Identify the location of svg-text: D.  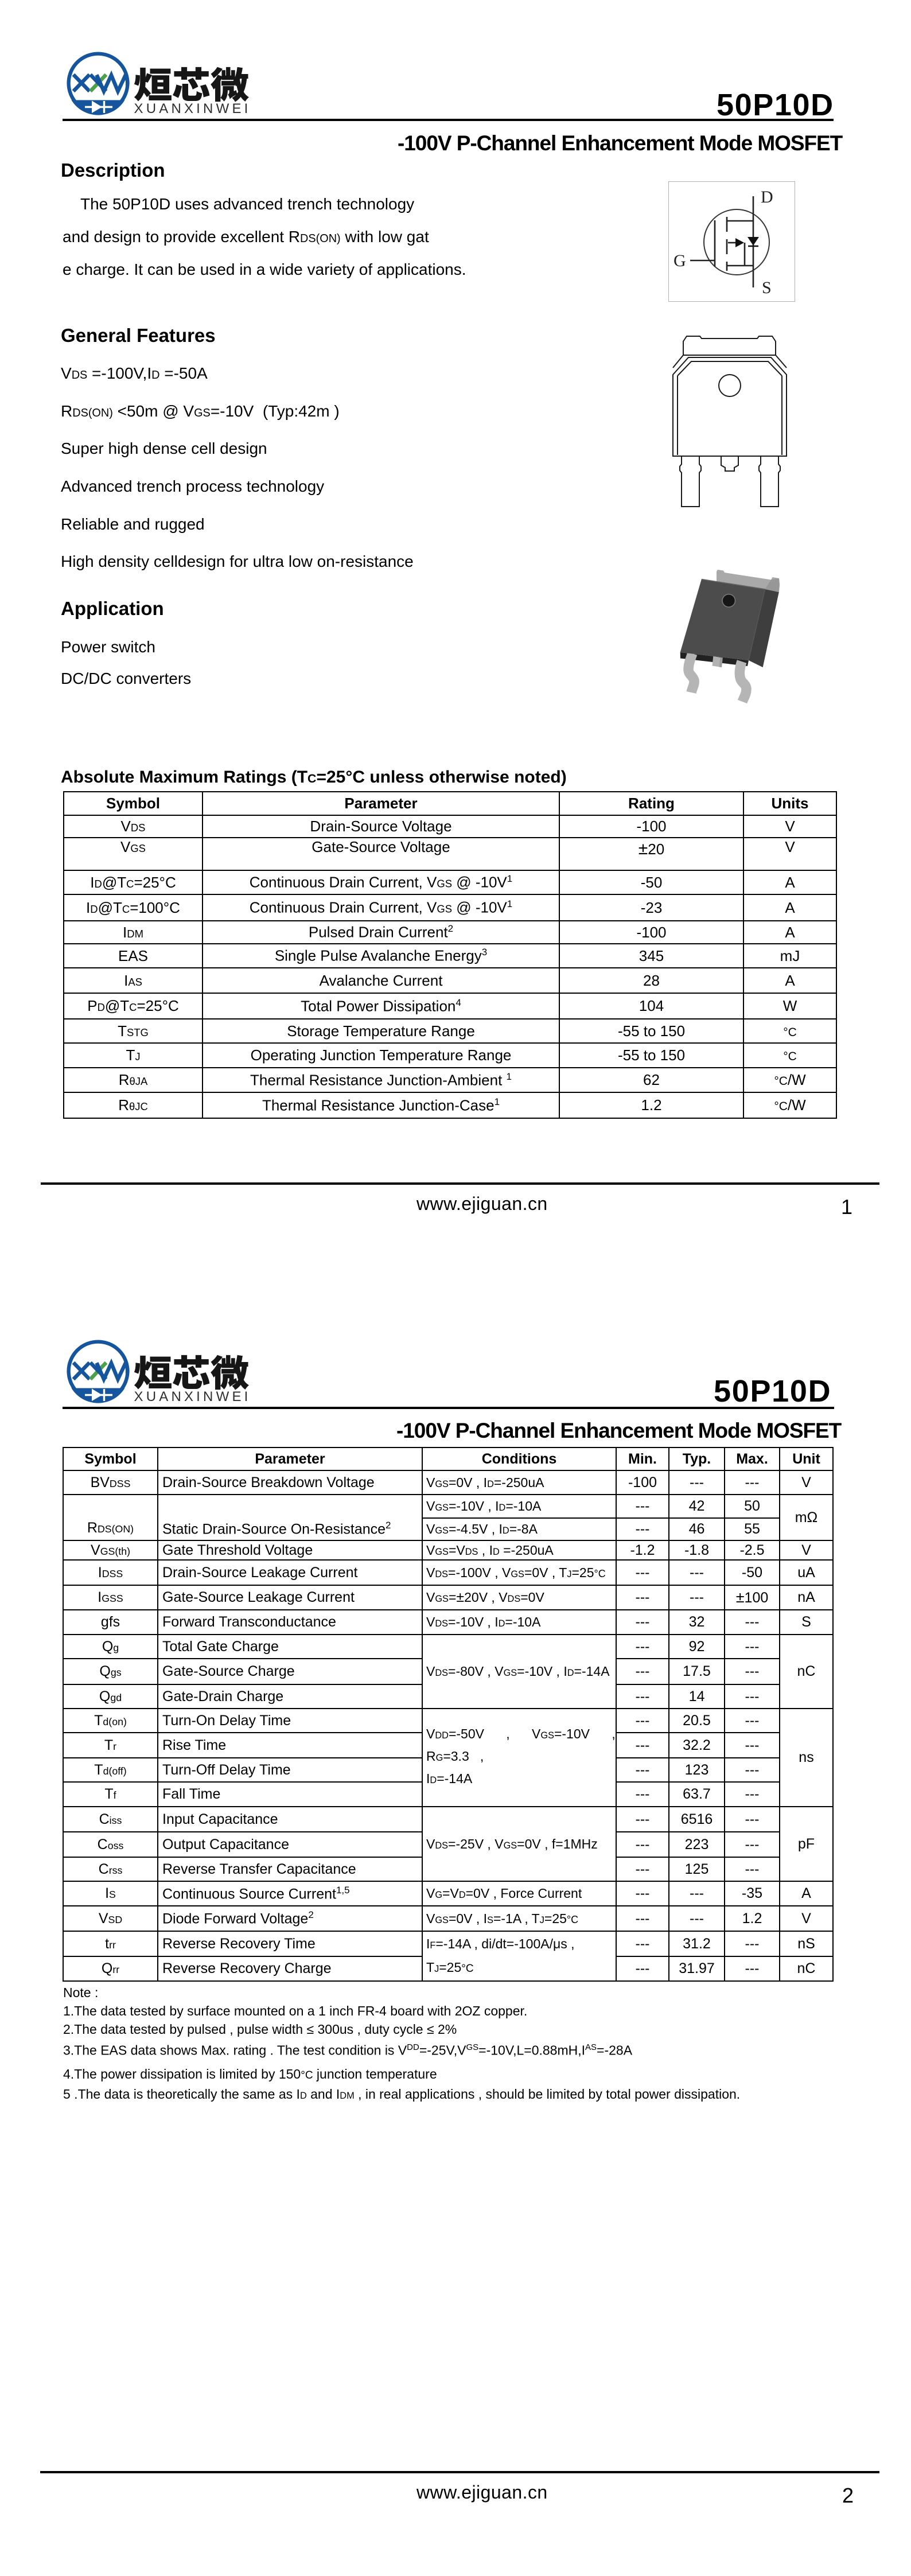
(767, 197).